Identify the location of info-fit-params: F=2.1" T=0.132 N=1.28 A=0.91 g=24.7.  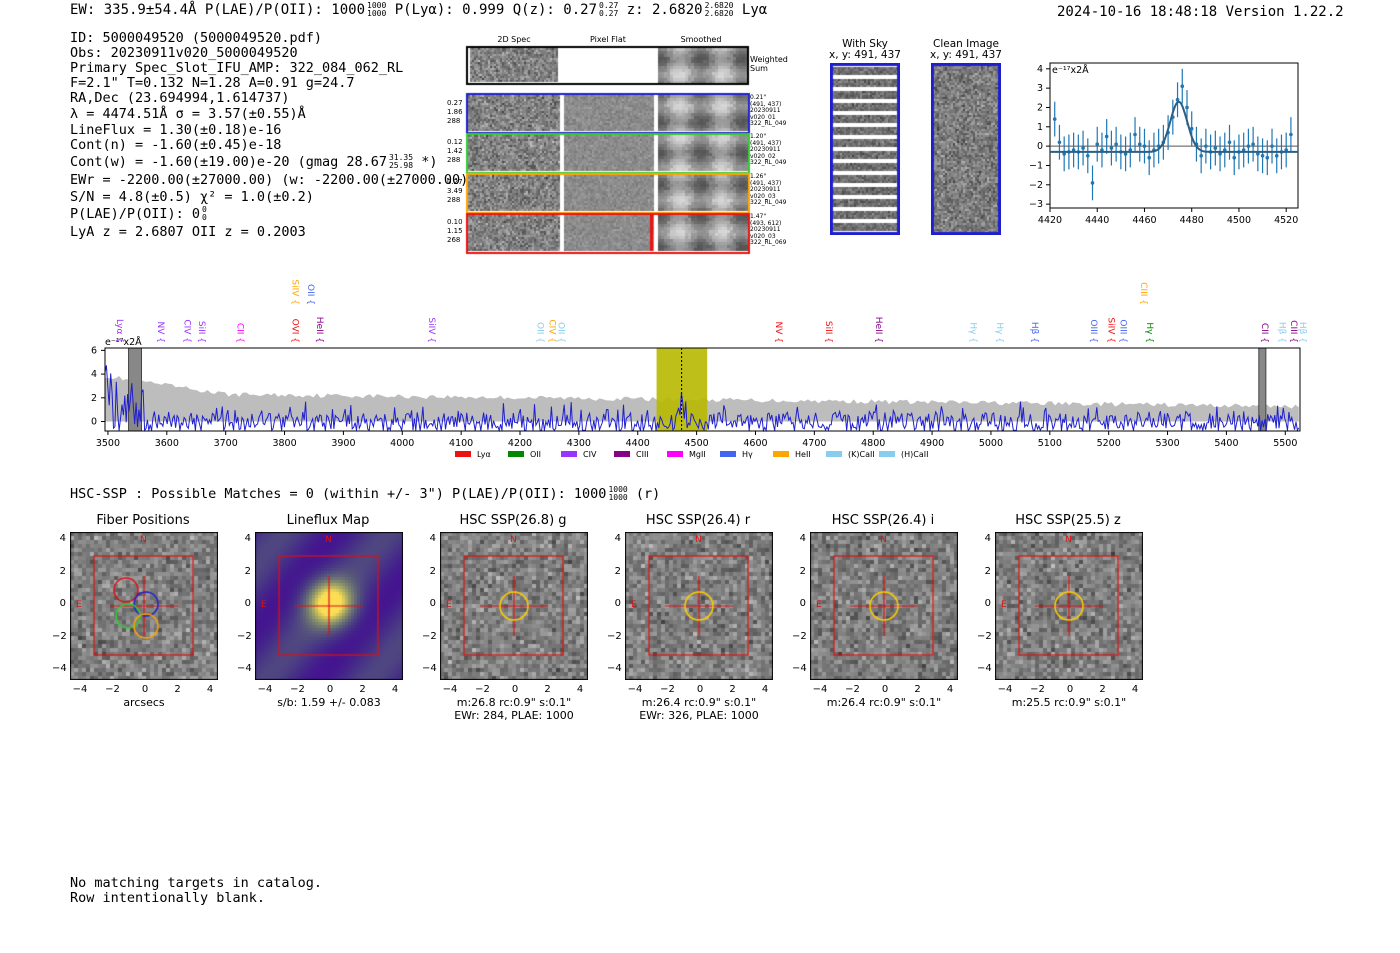
(212, 83).